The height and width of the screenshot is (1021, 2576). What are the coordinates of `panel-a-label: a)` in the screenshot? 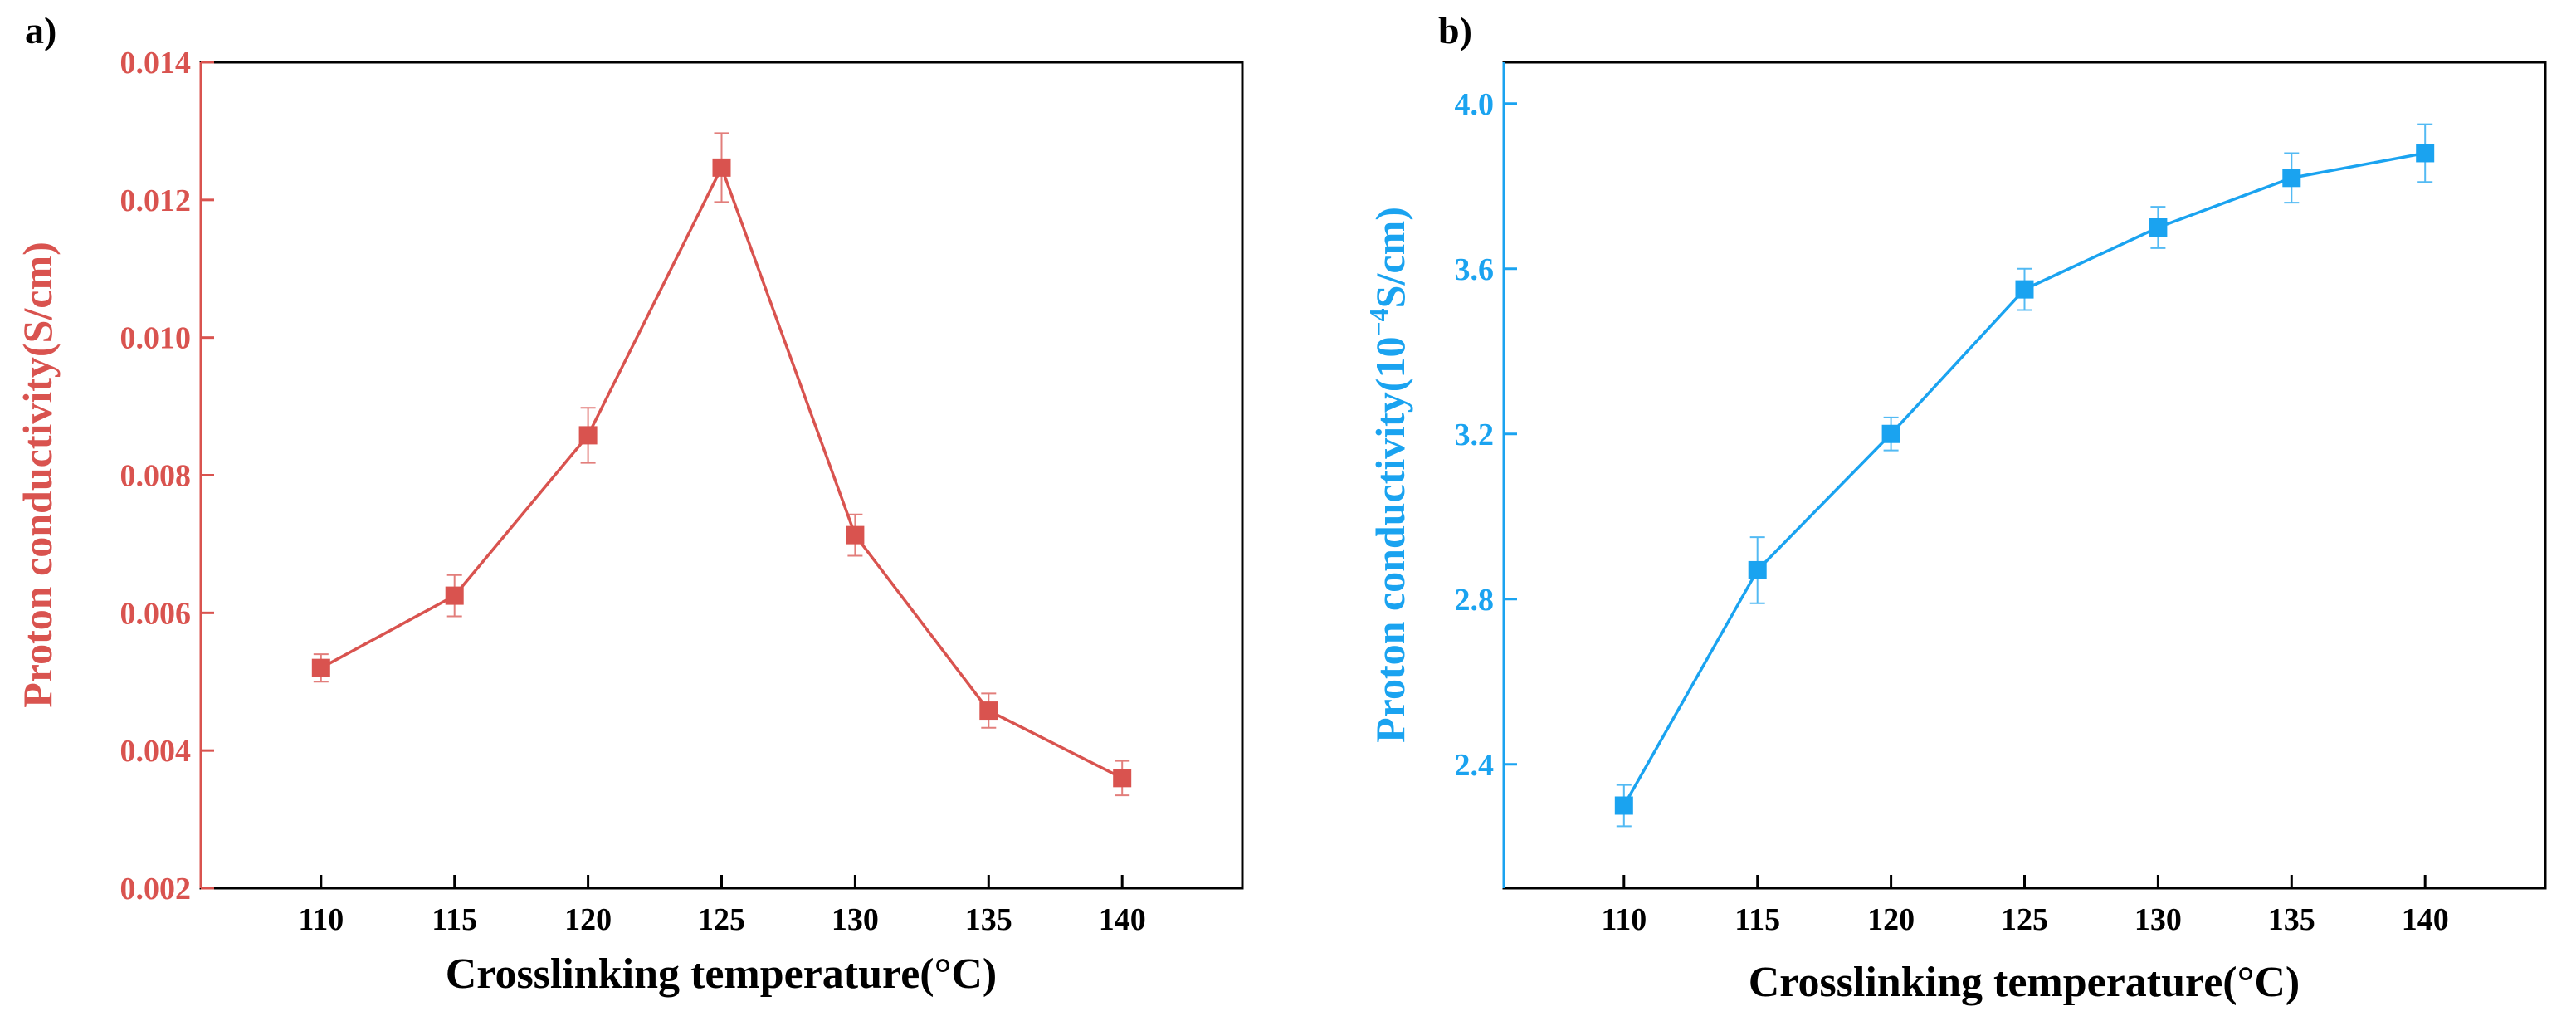 It's located at (41, 30).